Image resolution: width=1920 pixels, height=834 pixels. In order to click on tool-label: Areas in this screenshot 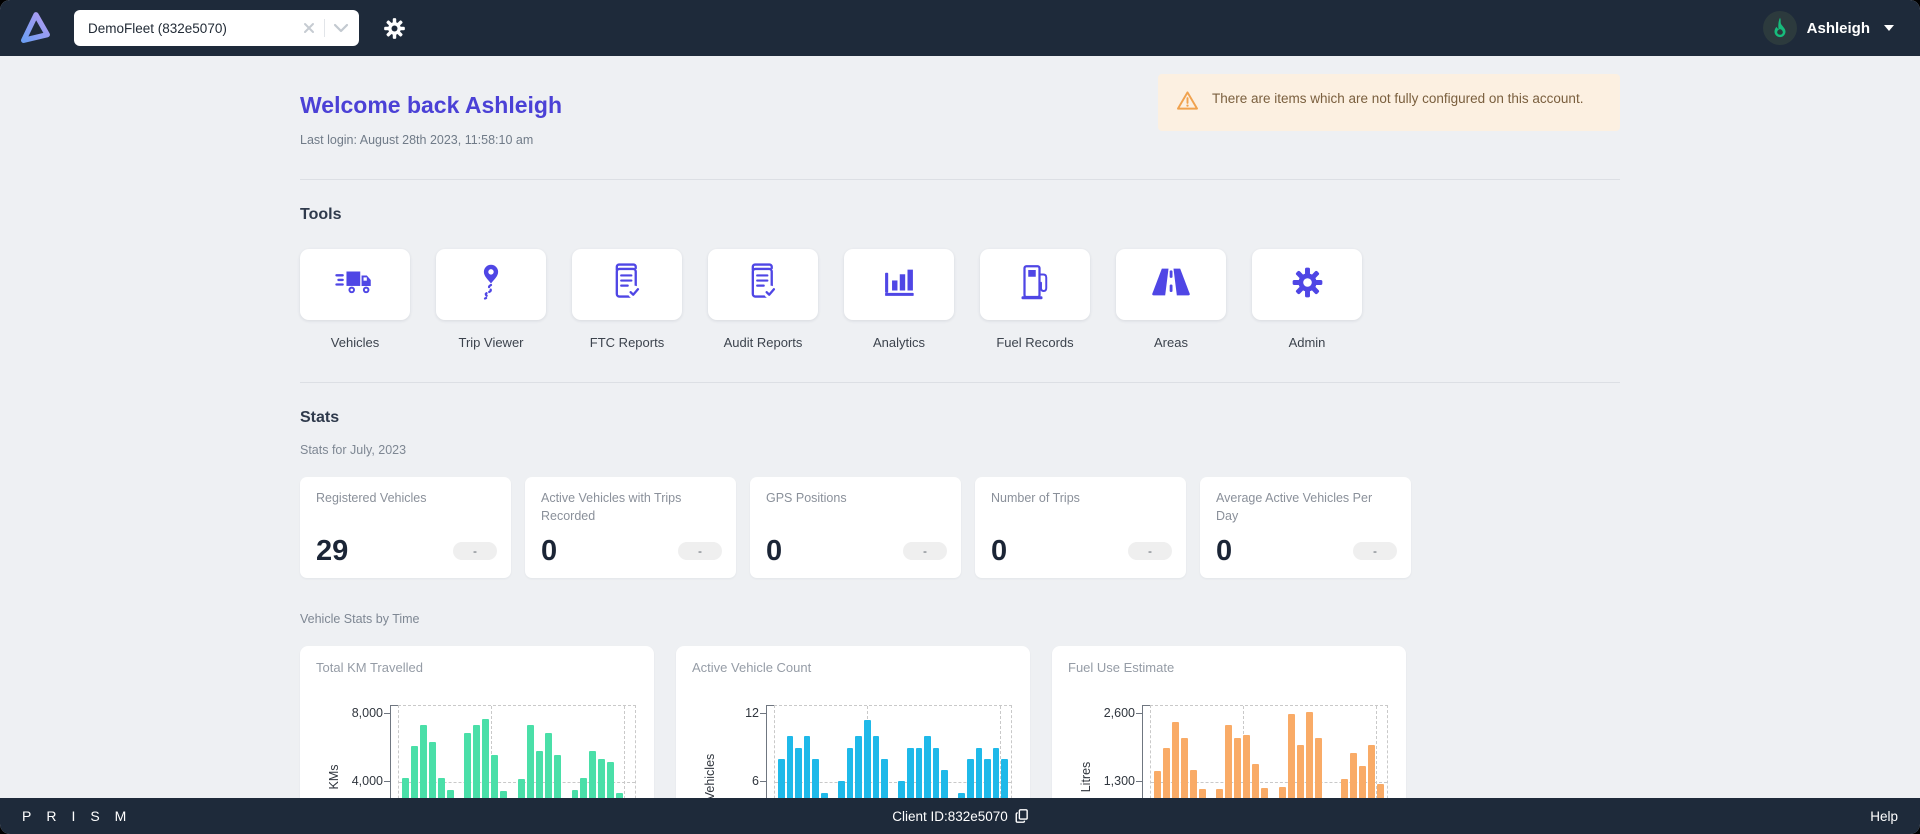, I will do `click(1171, 342)`.